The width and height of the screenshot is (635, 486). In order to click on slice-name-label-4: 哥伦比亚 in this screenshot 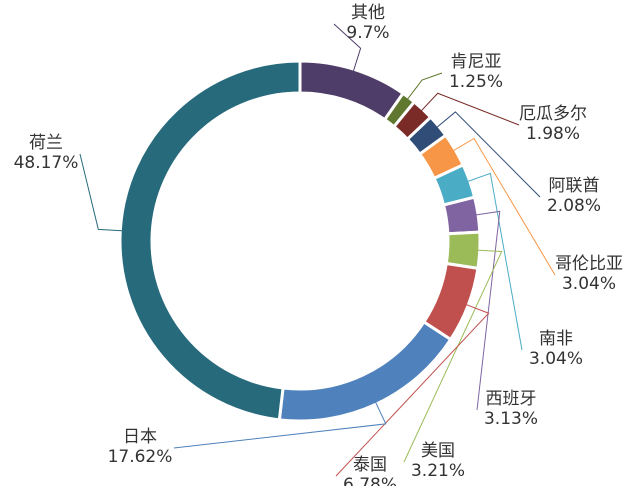, I will do `click(589, 264)`.